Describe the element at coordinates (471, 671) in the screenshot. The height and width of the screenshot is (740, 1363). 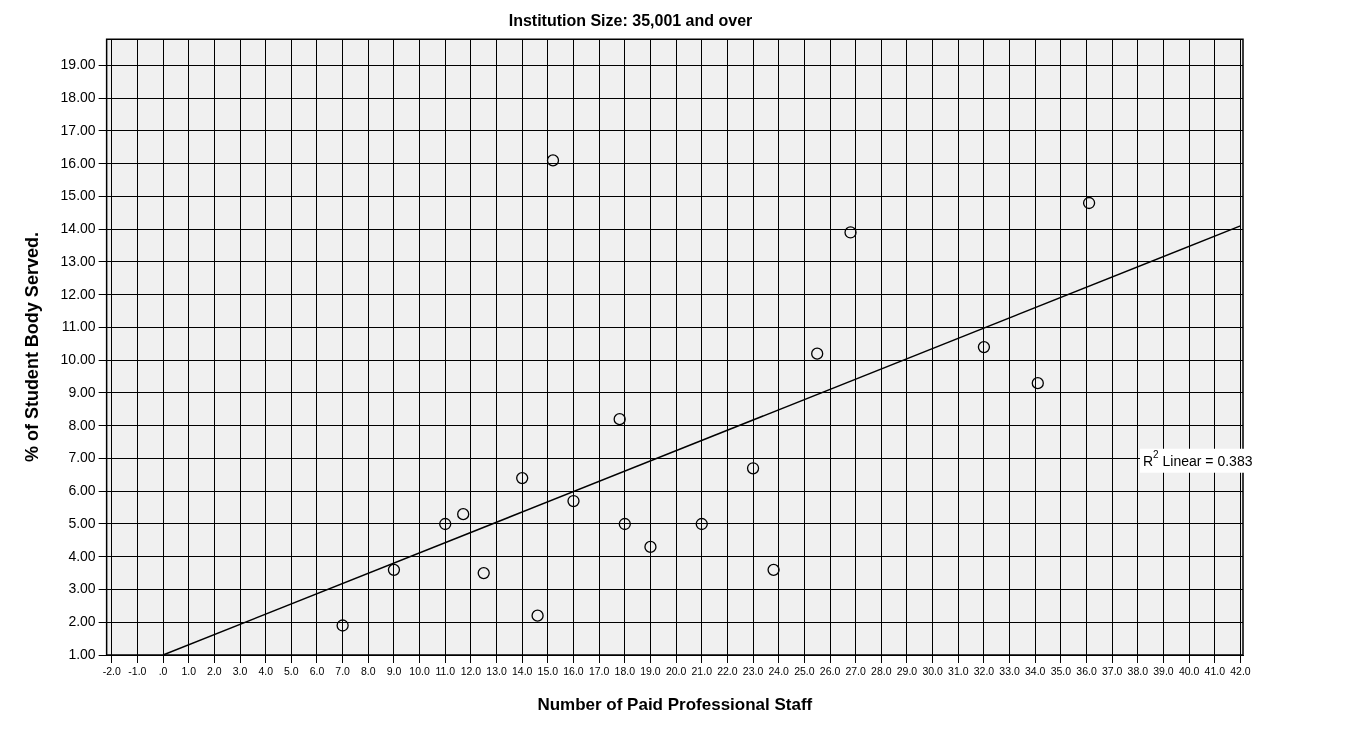
I see `x-tick-label: 12.0` at that location.